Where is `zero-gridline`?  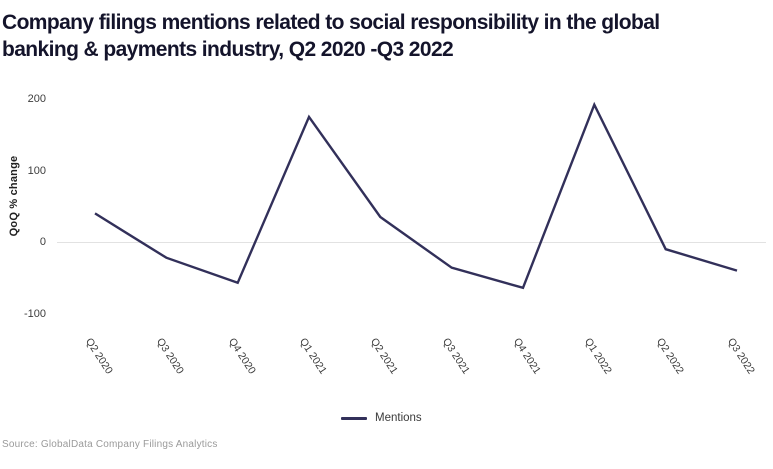
zero-gridline is located at coordinates (411, 242).